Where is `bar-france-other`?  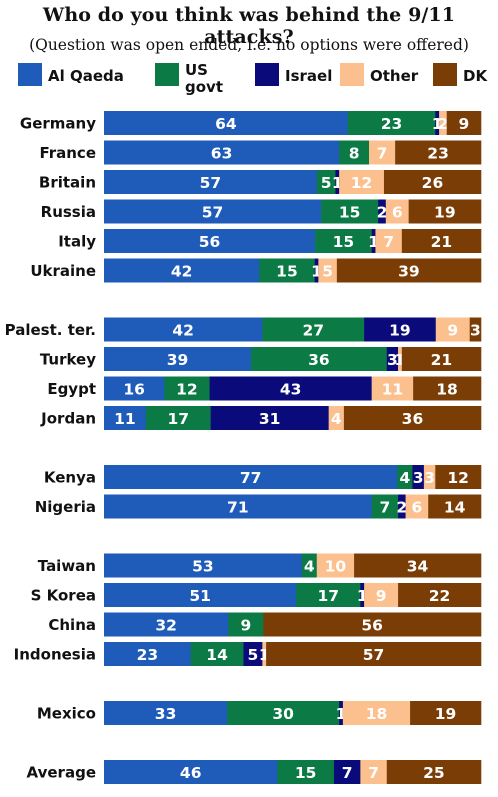
bar-france-other is located at coordinates (382, 152).